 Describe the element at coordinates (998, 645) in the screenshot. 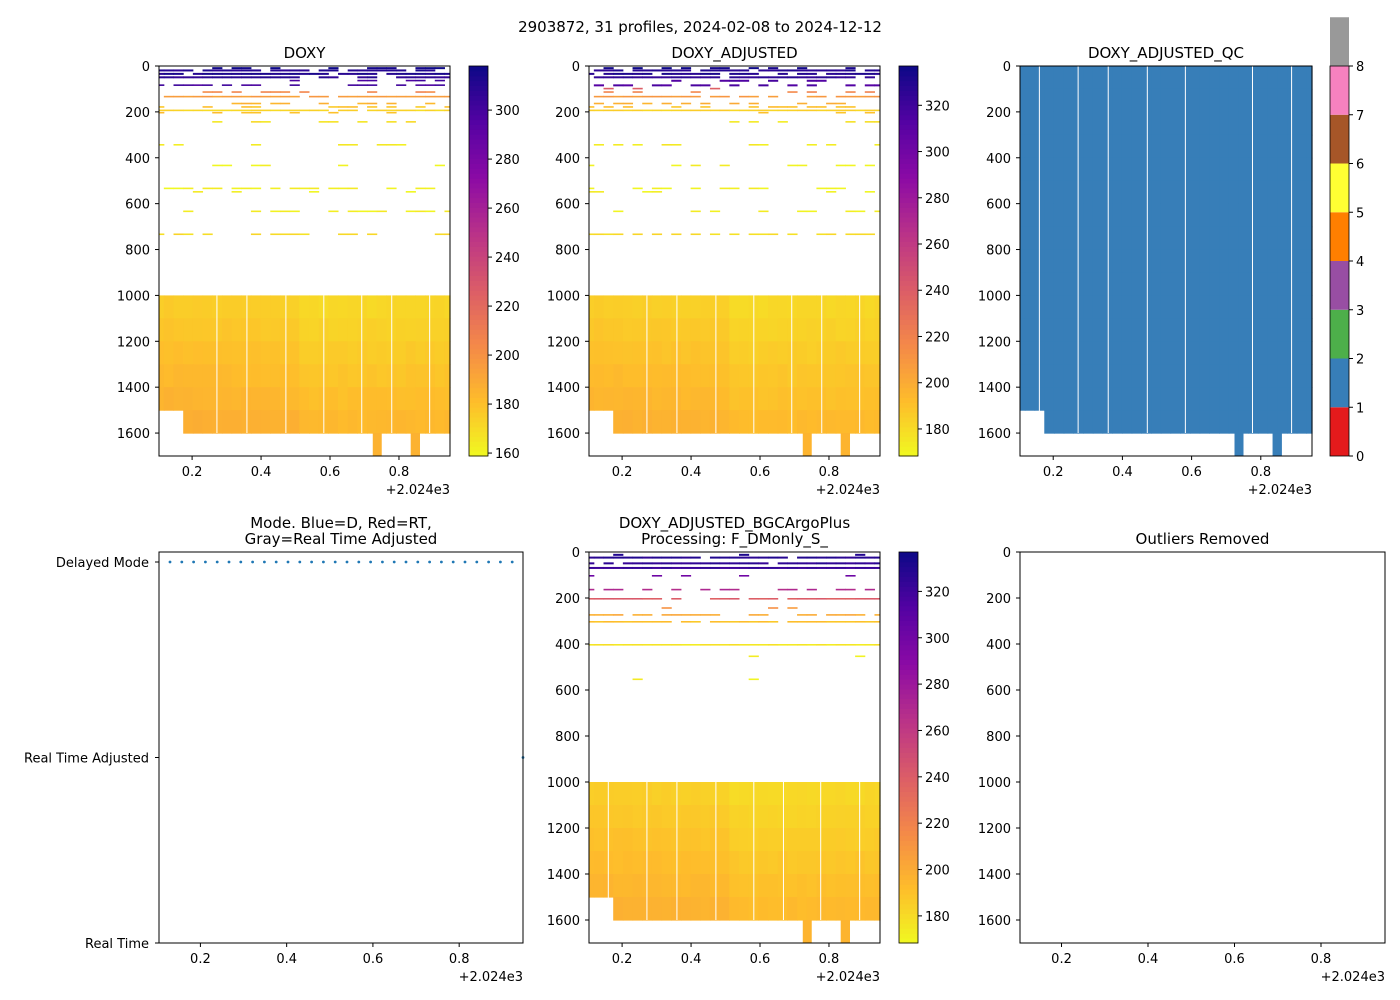

I see `y-tick-label: 400` at that location.